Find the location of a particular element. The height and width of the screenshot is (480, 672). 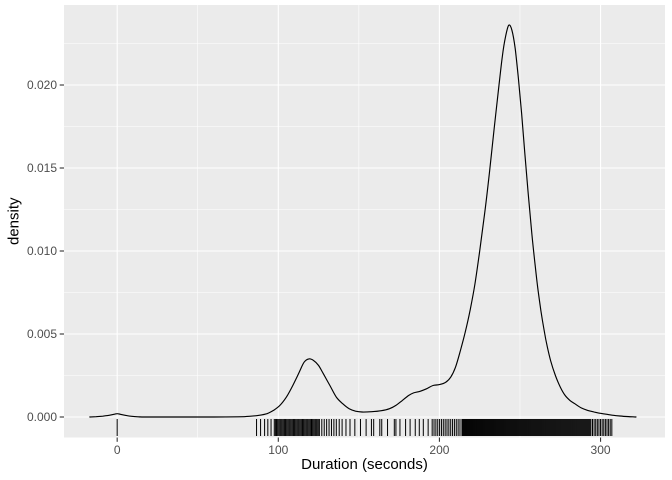

x-tick-label: 100 is located at coordinates (278, 450).